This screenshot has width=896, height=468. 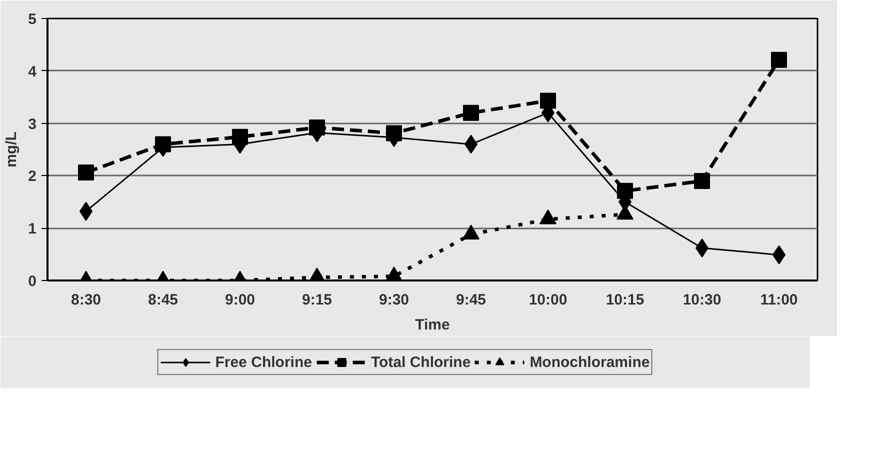 I want to click on legend-label: Monochloramine, so click(x=590, y=362).